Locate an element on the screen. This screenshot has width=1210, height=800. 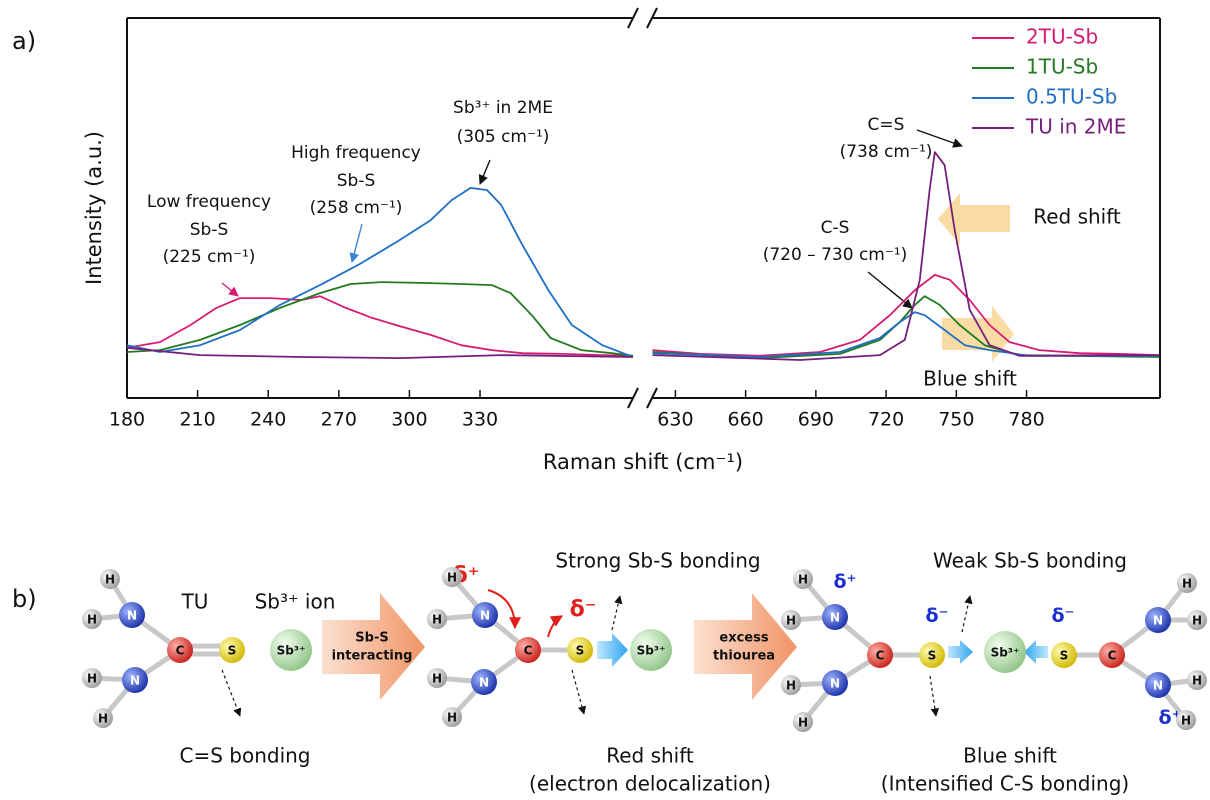
annotation: (225 cm⁻¹) is located at coordinates (209, 257).